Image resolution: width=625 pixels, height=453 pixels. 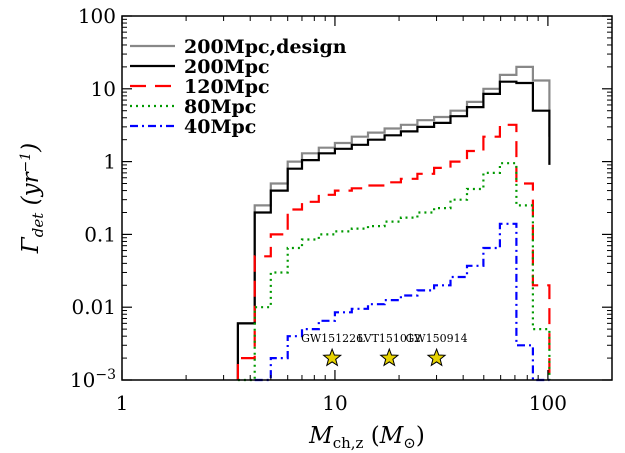 I want to click on star-label-lvt151012: LVT151012, so click(x=389, y=338).